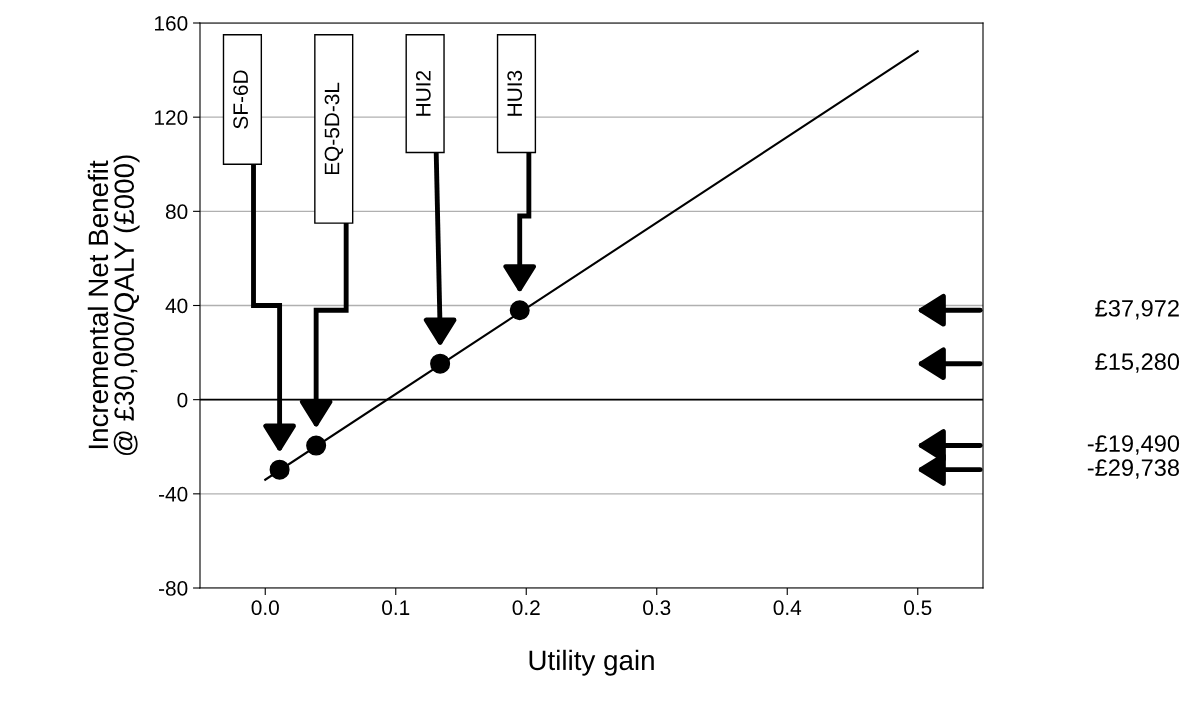 Image resolution: width=1194 pixels, height=718 pixels. Describe the element at coordinates (334, 128) in the screenshot. I see `annotation: EQ-5D-3L` at that location.